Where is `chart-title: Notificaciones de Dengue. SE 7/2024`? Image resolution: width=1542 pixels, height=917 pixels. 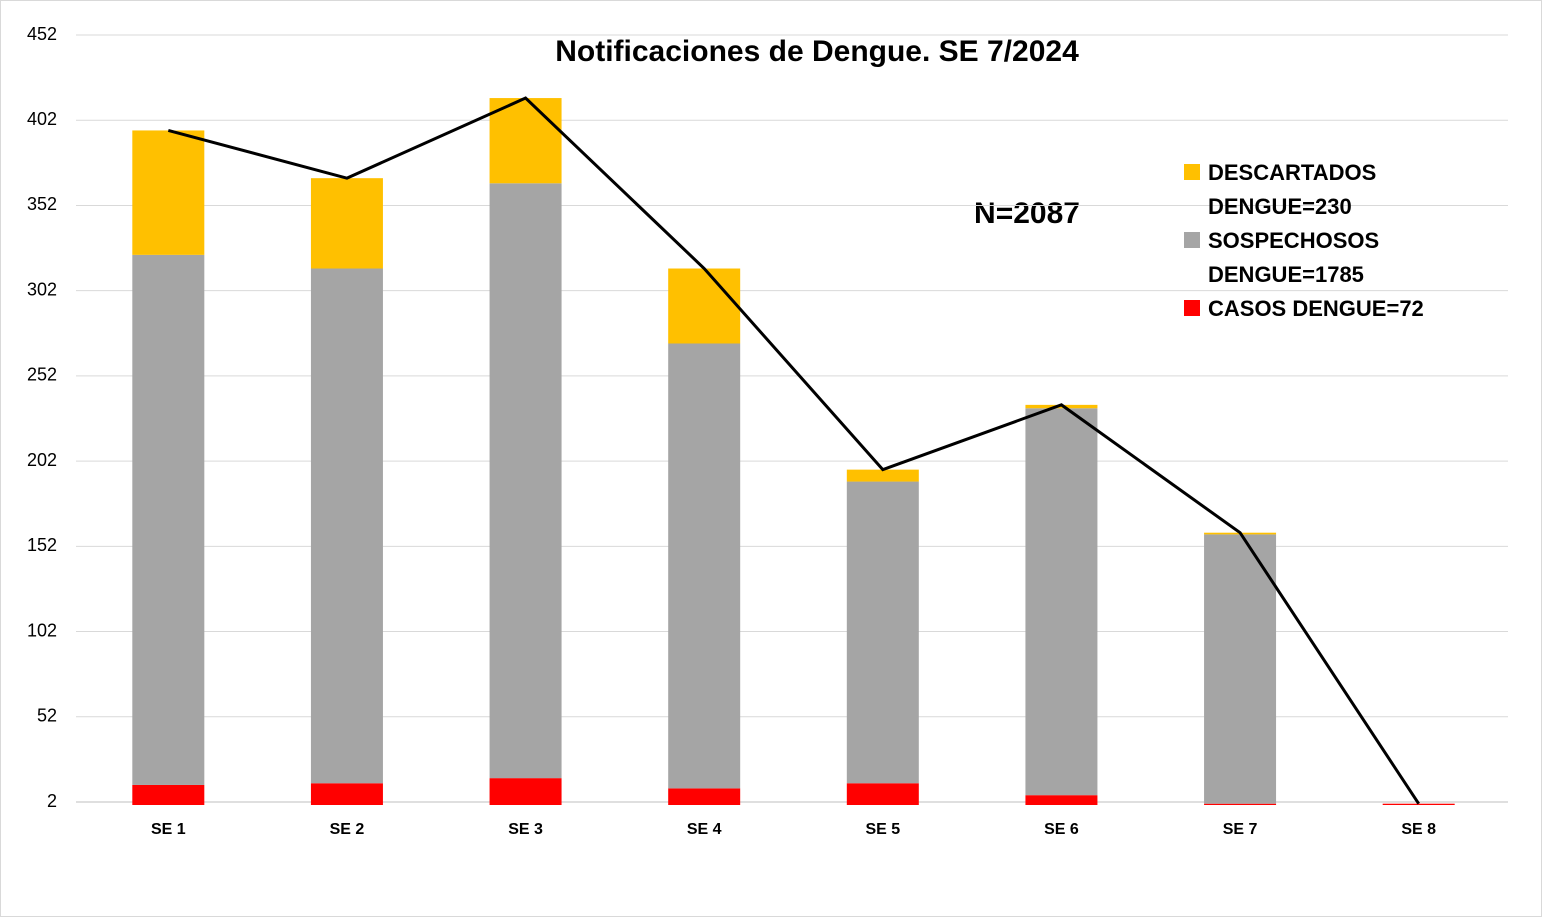
chart-title: Notificaciones de Dengue. SE 7/2024 is located at coordinates (817, 51).